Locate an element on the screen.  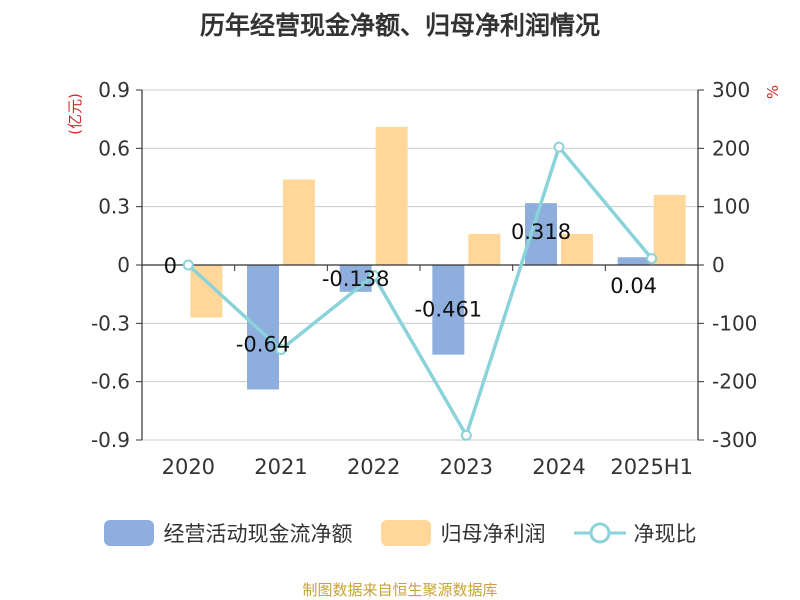
left-tick-label: -0.9 is located at coordinates (110, 440).